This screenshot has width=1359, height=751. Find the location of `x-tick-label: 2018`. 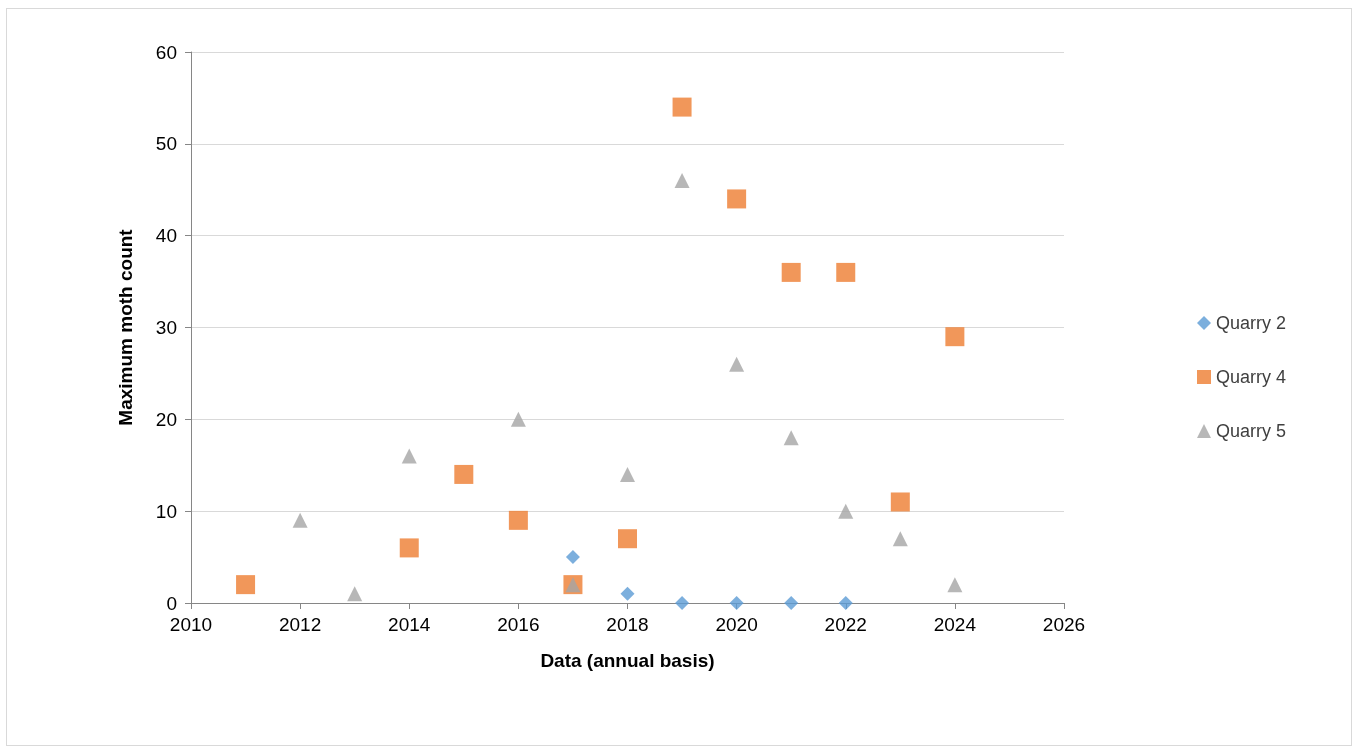

x-tick-label: 2018 is located at coordinates (627, 624).